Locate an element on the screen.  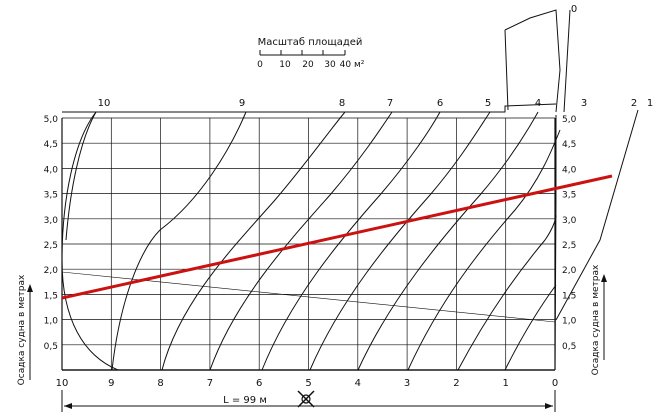
scale-tick-10: 10 is located at coordinates (285, 65).